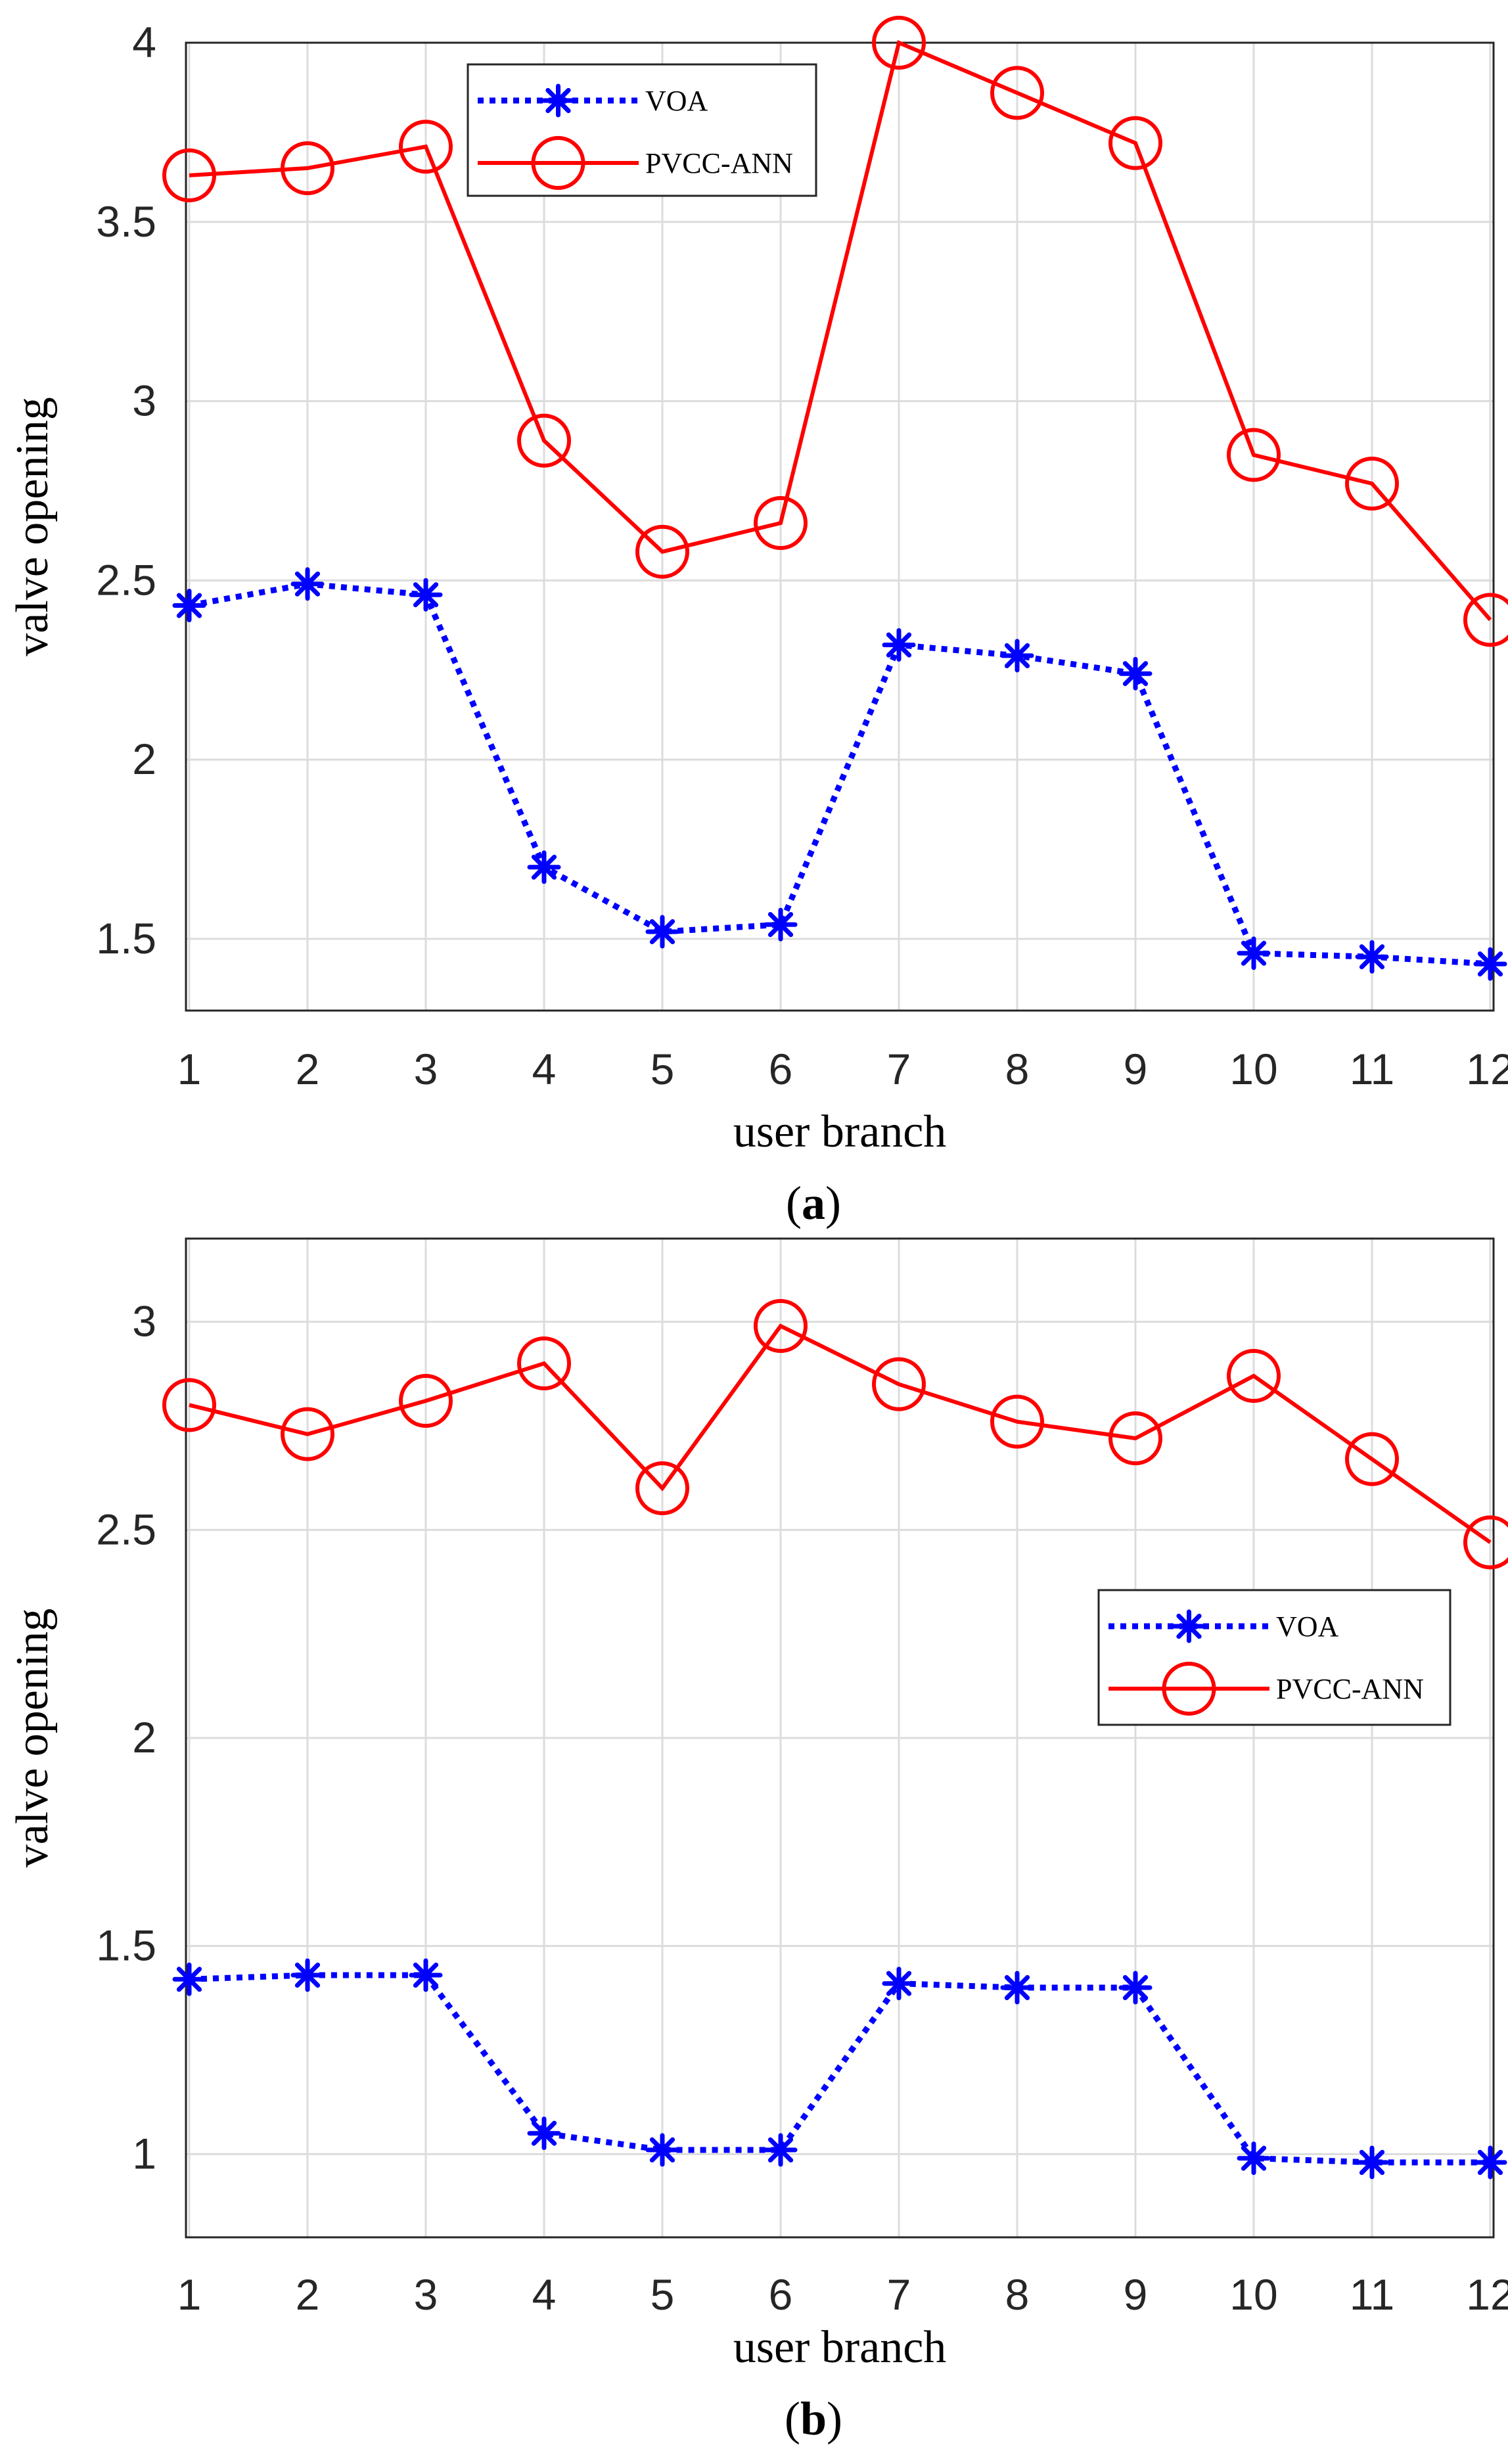  Describe the element at coordinates (144, 42) in the screenshot. I see `y-tick-label: 4` at that location.